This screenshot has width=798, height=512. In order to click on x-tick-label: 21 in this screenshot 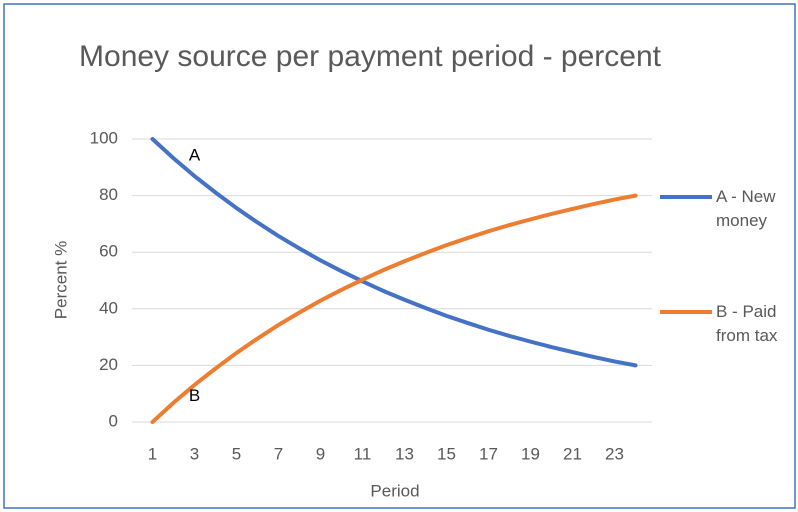, I will do `click(572, 453)`.